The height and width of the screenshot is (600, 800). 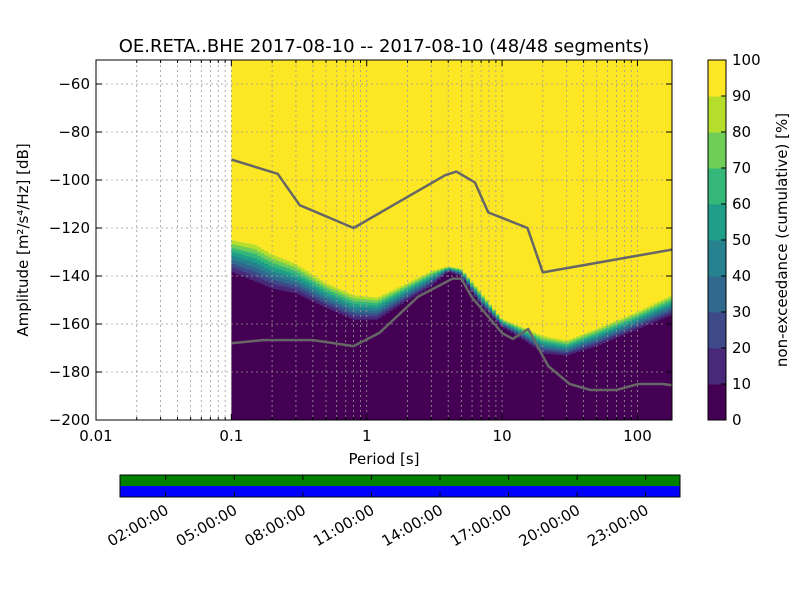 I want to click on x-axis-label: Period [s], so click(x=383, y=459).